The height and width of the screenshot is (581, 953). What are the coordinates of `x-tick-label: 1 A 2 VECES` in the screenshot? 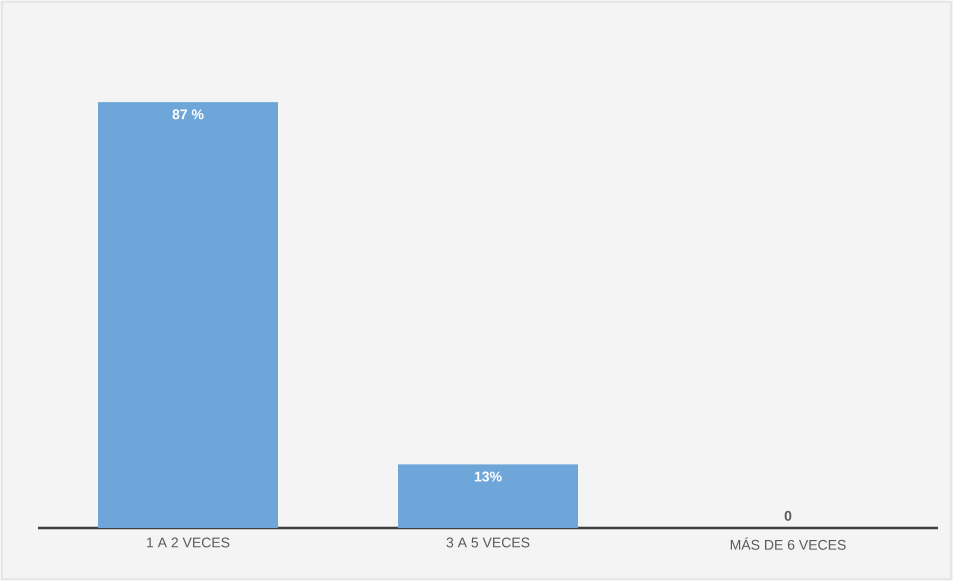 It's located at (188, 543).